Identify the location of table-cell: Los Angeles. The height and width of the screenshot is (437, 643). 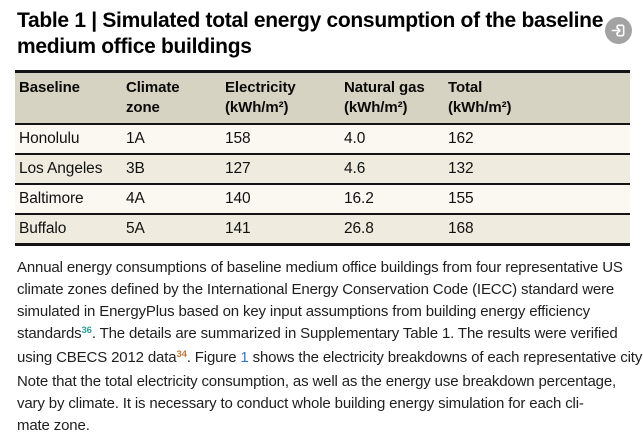
(61, 168).